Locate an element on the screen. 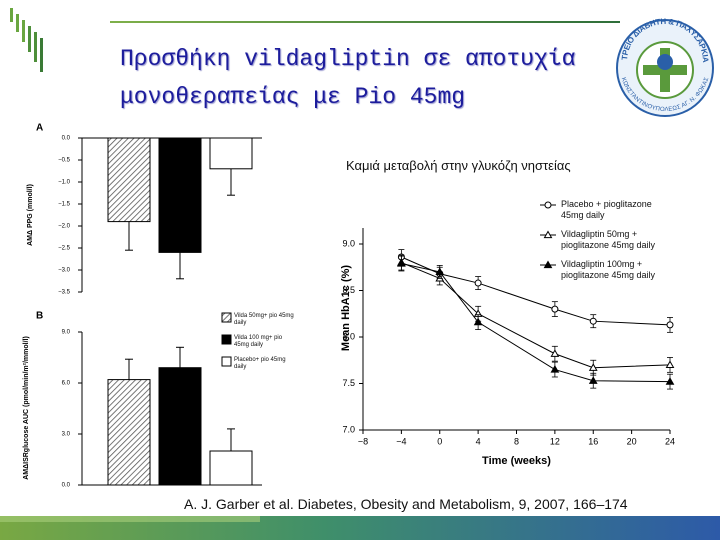 This screenshot has height=540, width=720. y-tick-label: 7.0 is located at coordinates (348, 429).